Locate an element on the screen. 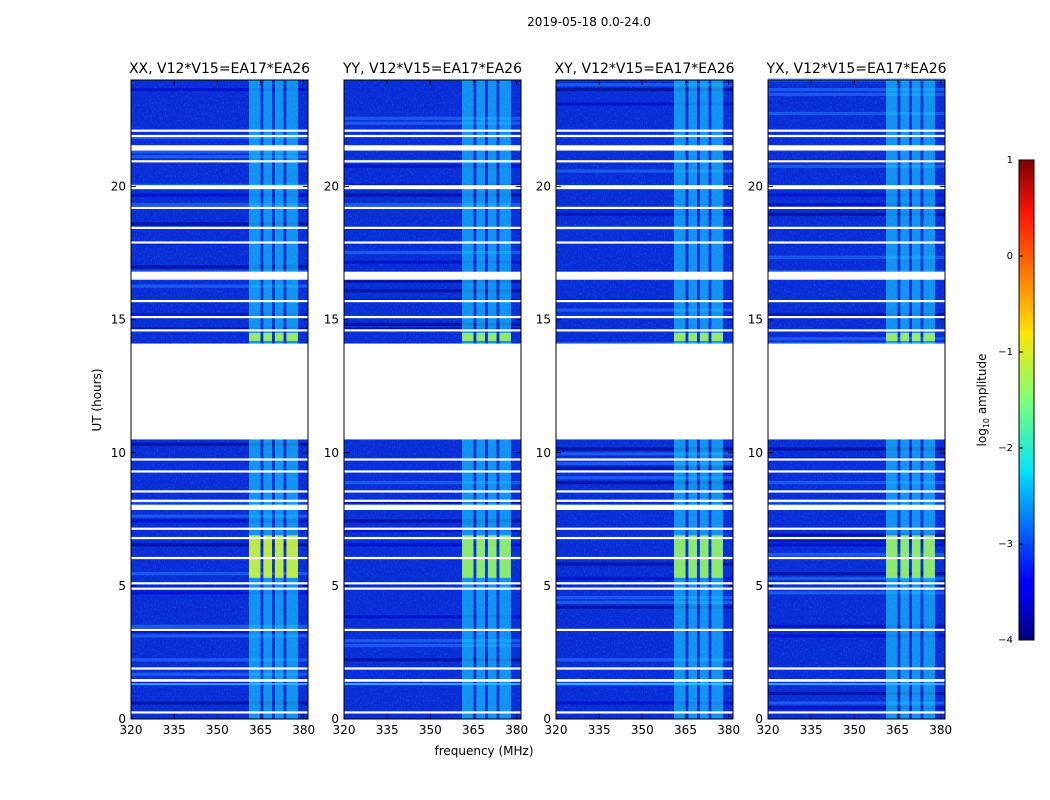  x-tick-label: 335 is located at coordinates (174, 730).